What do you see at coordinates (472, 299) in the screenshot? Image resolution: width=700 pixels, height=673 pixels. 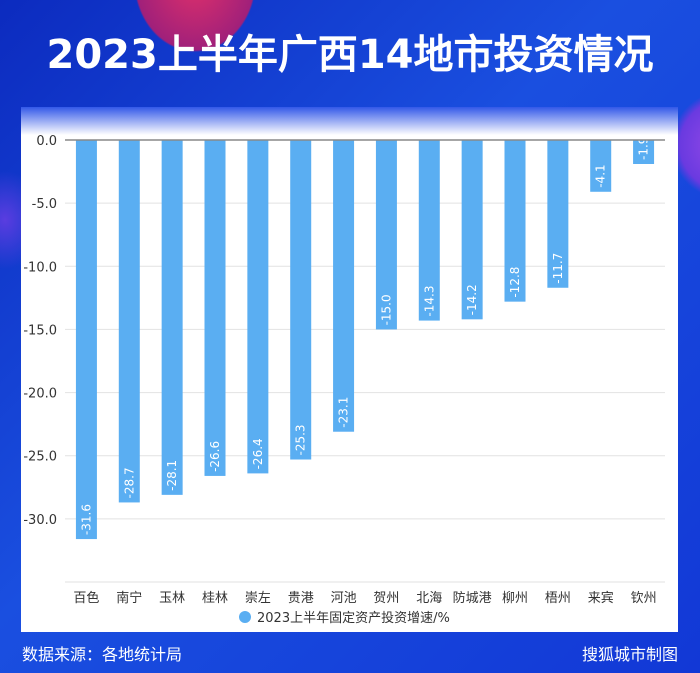 I see `data-label: -14.2` at bounding box center [472, 299].